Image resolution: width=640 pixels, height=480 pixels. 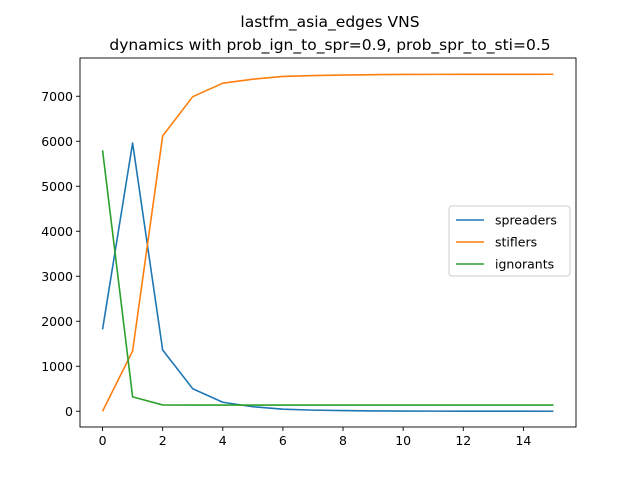 I want to click on legend-box, so click(x=509, y=241).